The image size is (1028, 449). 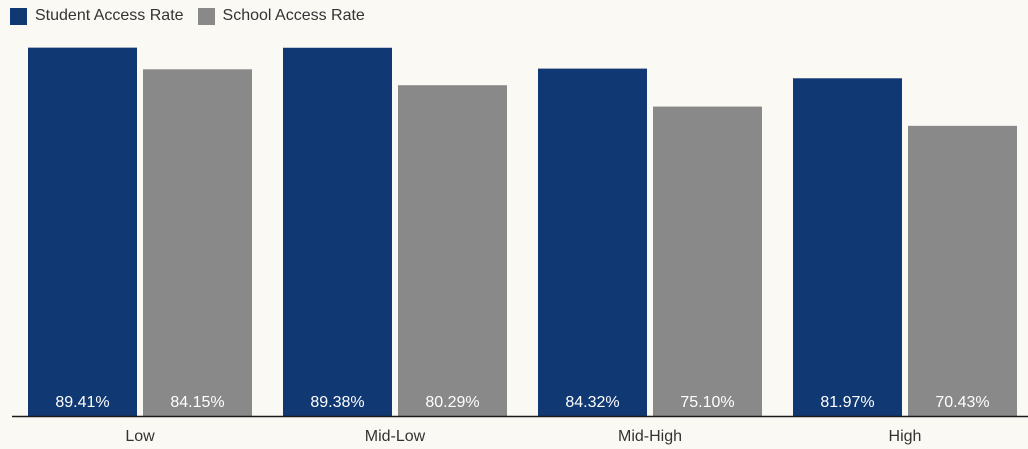 What do you see at coordinates (82, 231) in the screenshot?
I see `bar-student-access-rate-low` at bounding box center [82, 231].